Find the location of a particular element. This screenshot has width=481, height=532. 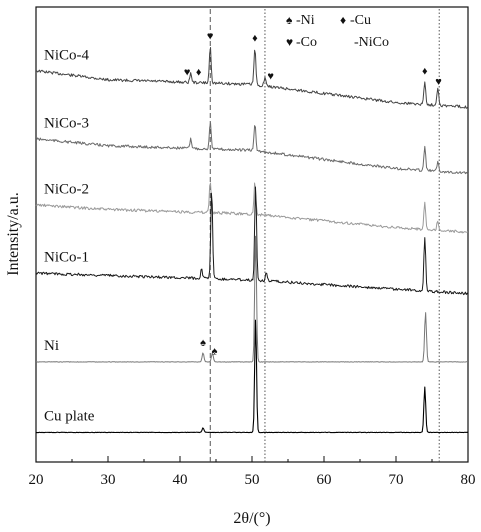

series-3: NiCo-2 is located at coordinates (252, 207).